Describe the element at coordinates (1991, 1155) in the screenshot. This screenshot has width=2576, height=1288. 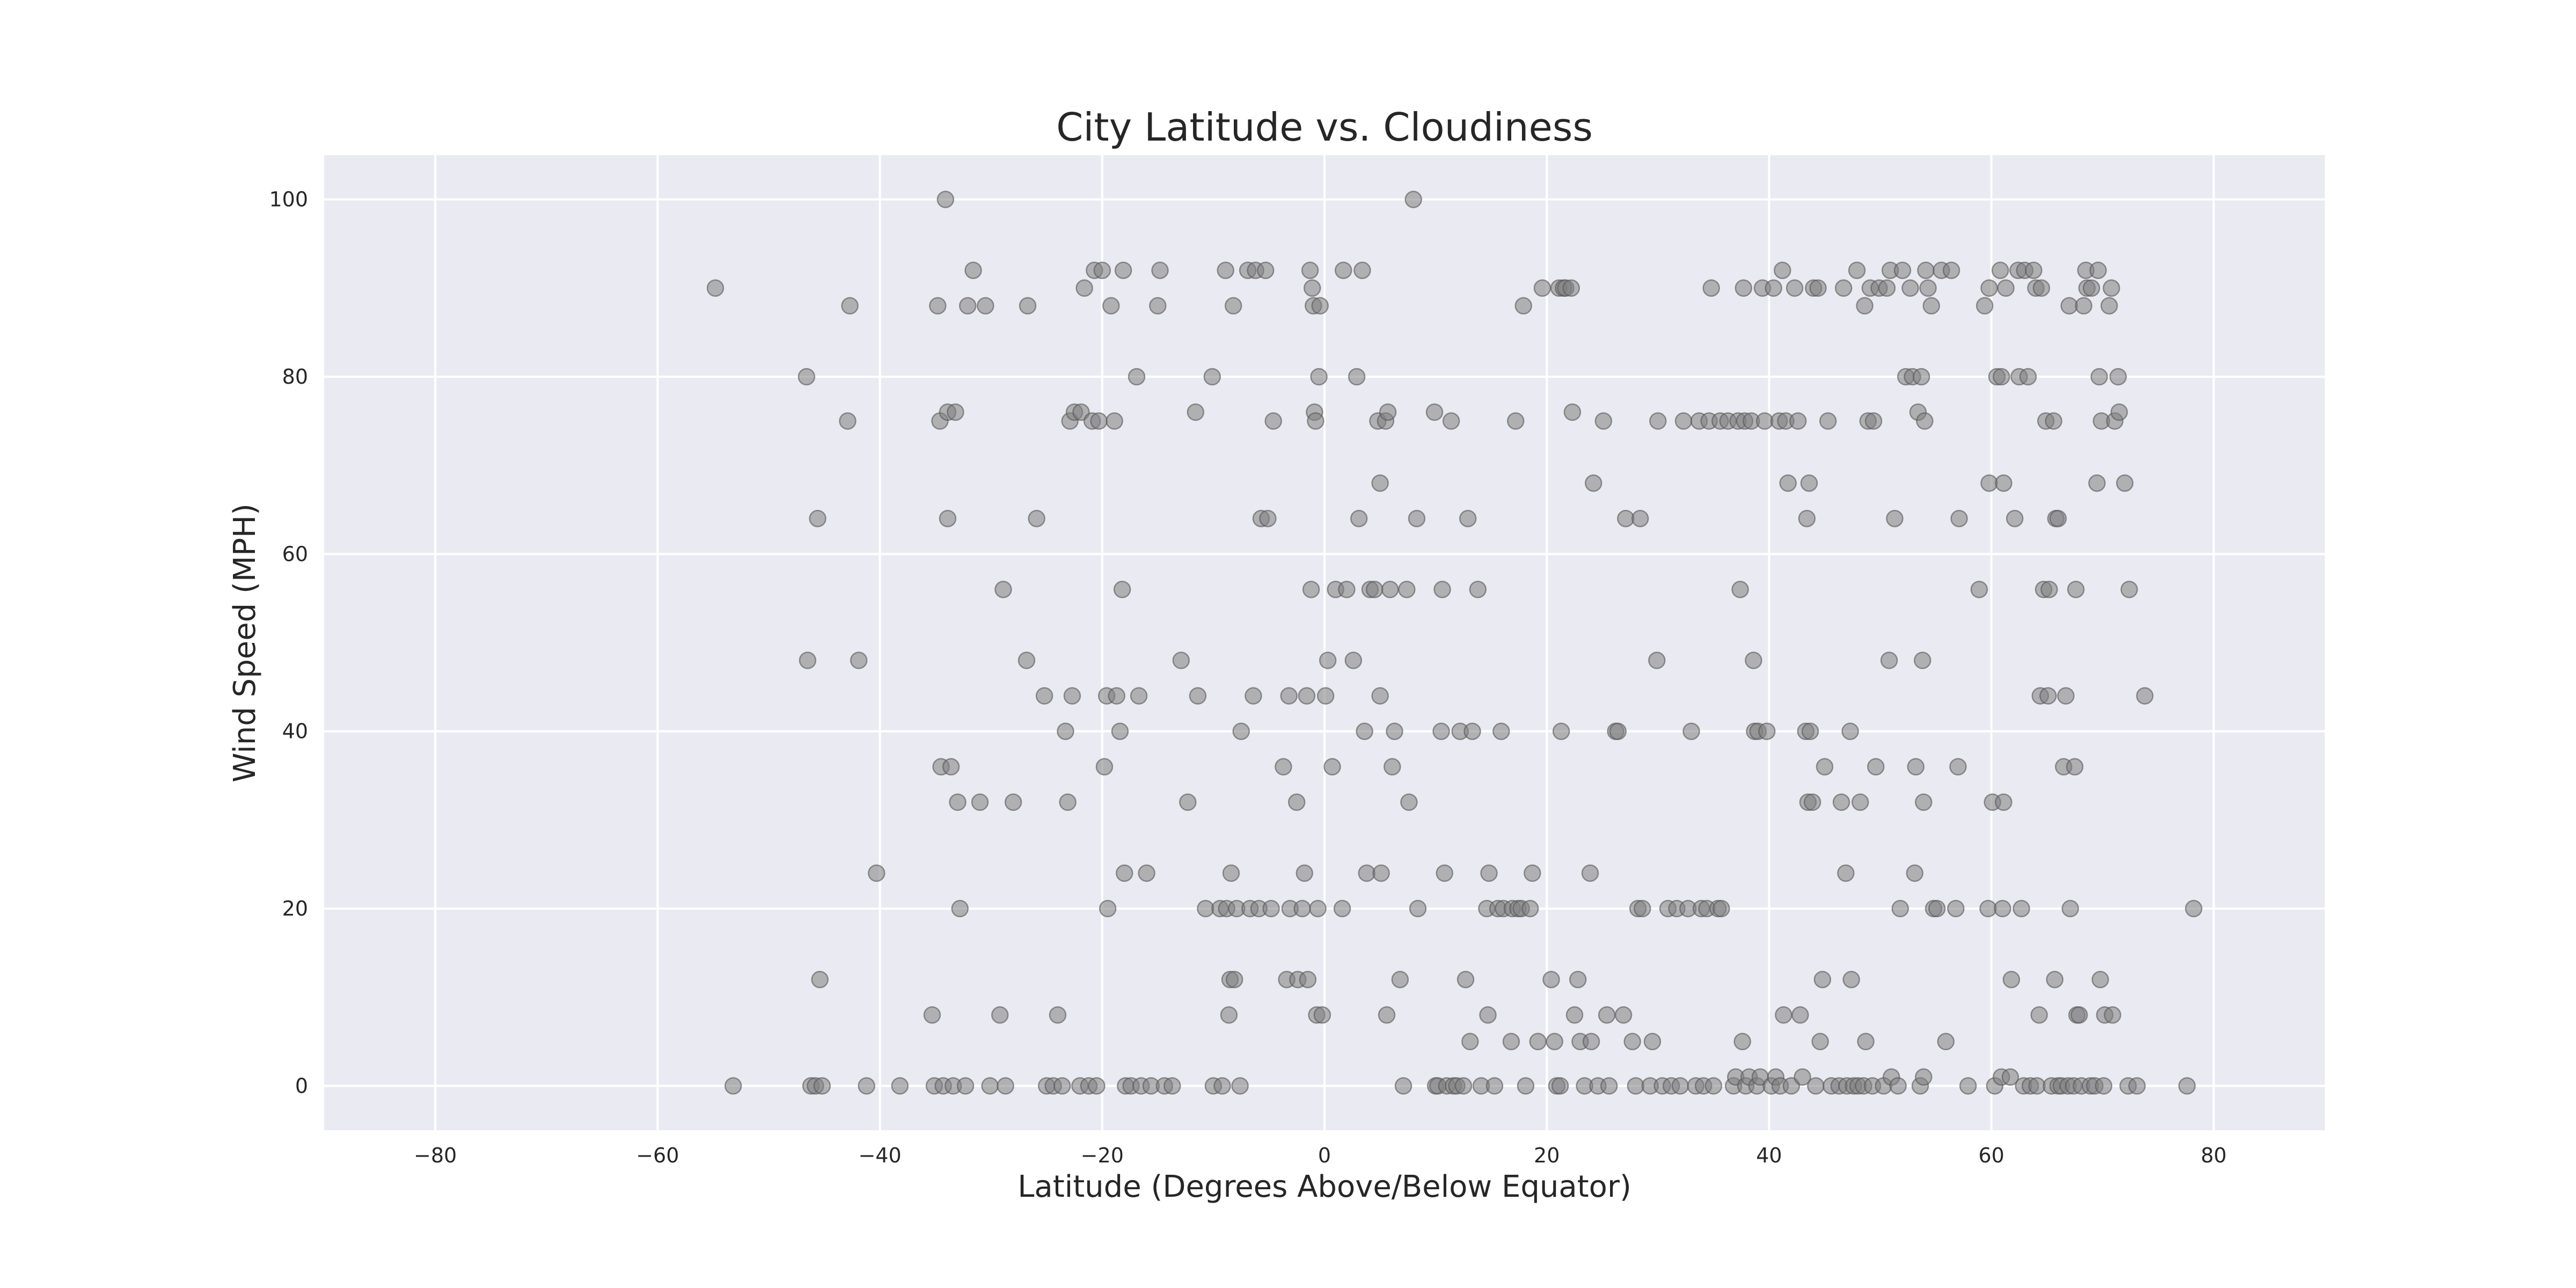
I see `x-tick-label: 60` at that location.